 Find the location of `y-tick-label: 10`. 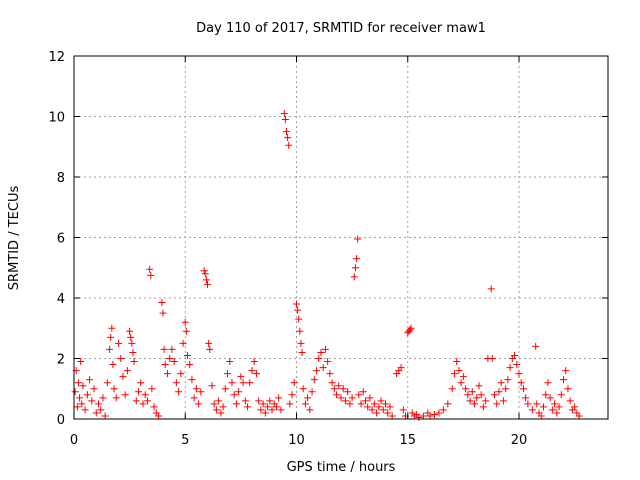

y-tick-label: 10 is located at coordinates (56, 118).